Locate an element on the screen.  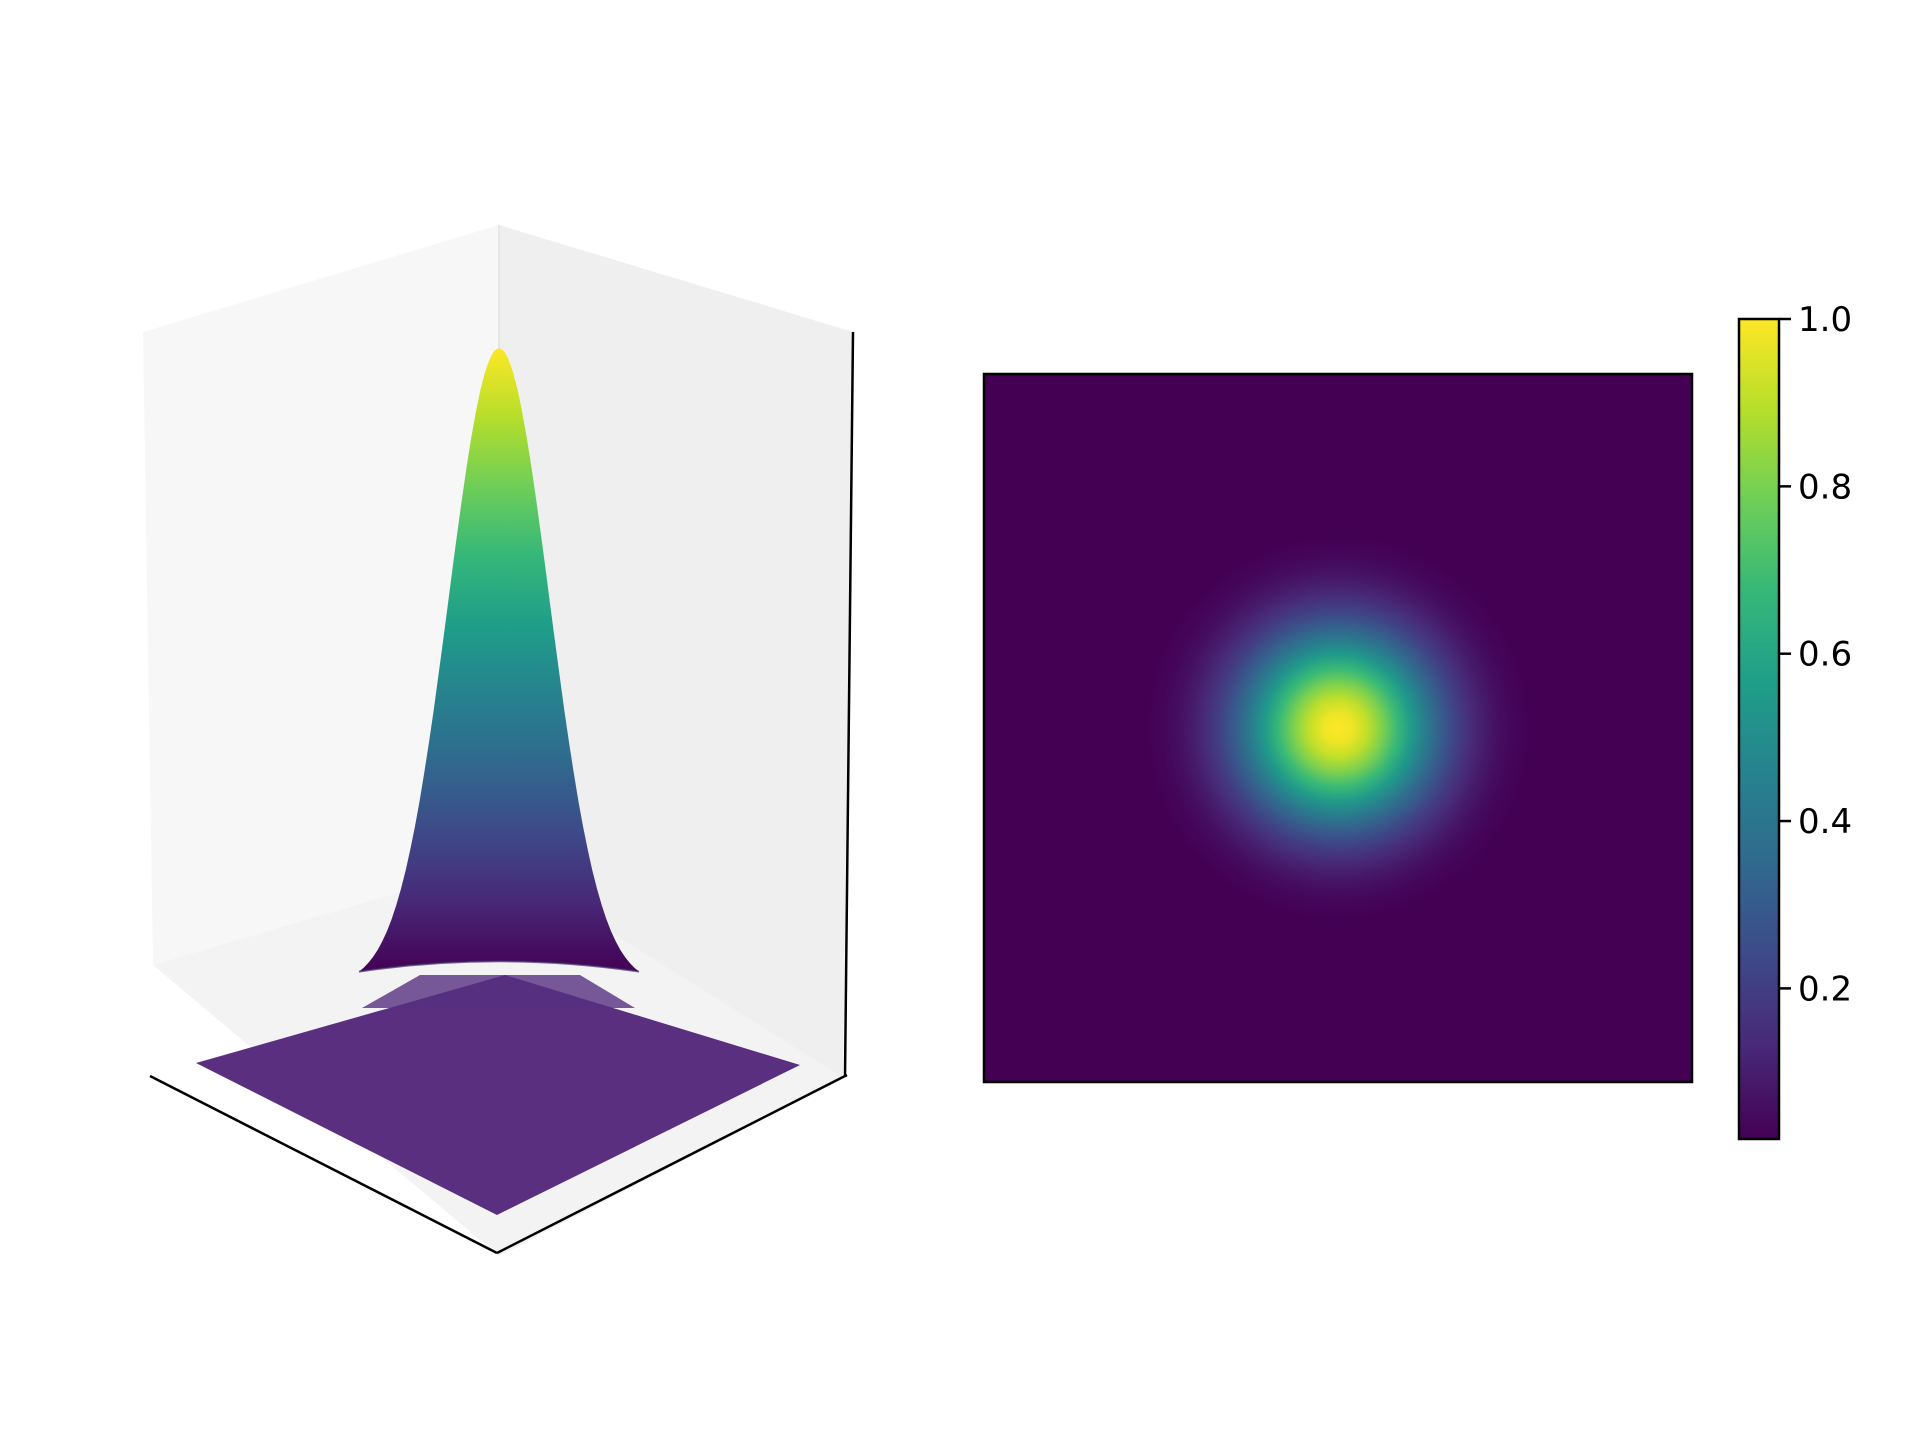
colorbar-ticks: 0.2 0.4 0.6 0.8 1.0 is located at coordinates (1815, 654).